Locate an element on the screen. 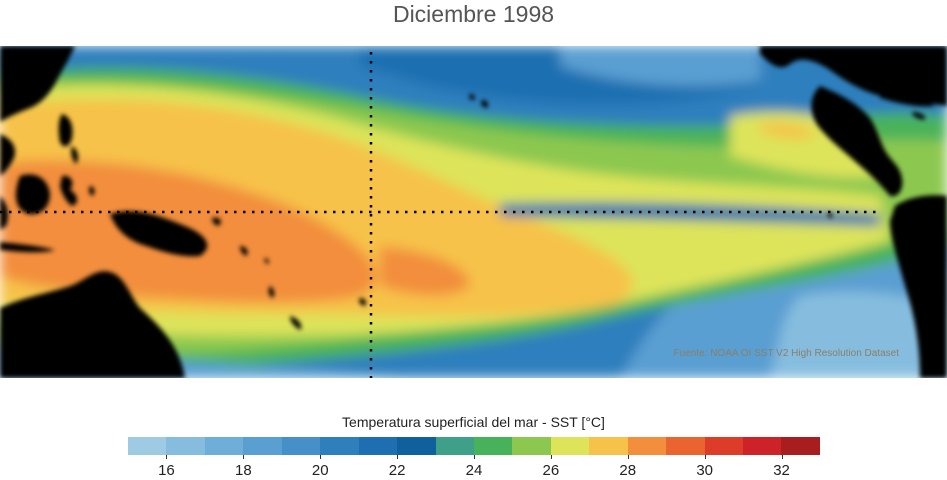  land-bismarck is located at coordinates (216, 221).